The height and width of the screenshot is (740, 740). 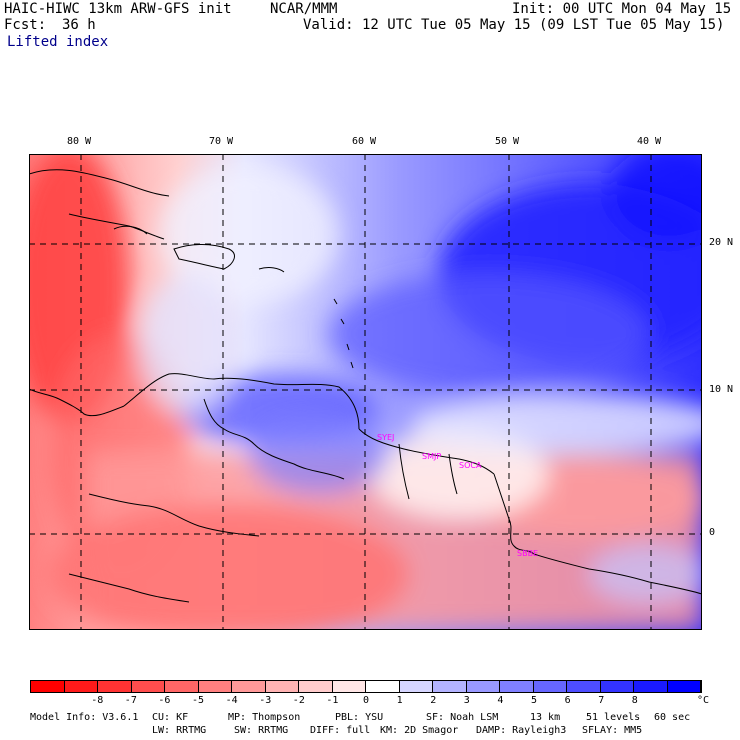 What do you see at coordinates (58, 42) in the screenshot?
I see `field-name: Lifted index` at bounding box center [58, 42].